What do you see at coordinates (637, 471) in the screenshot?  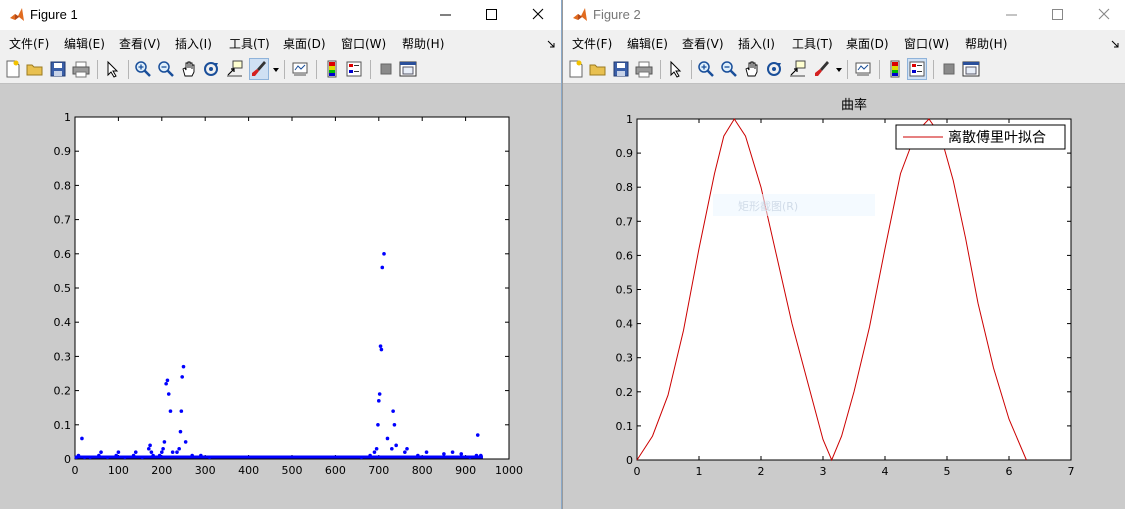 I see `x-tick-label: 0` at bounding box center [637, 471].